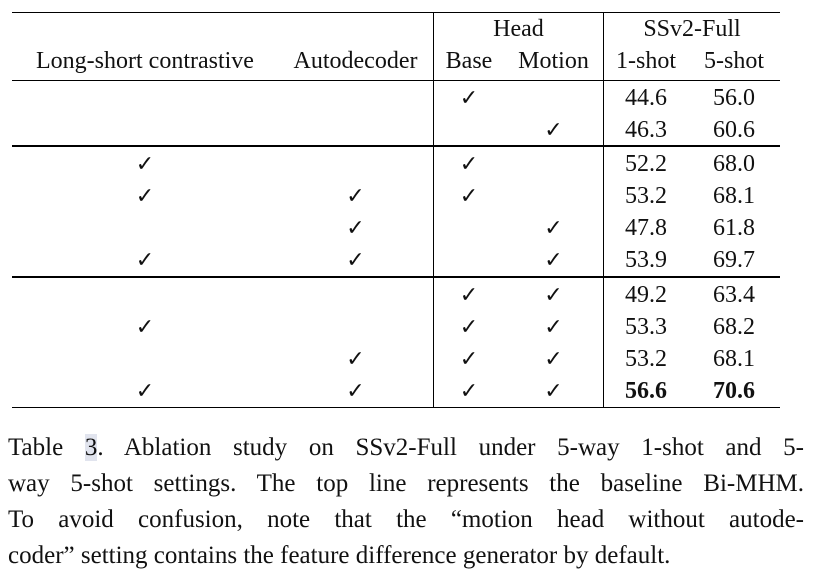  What do you see at coordinates (518, 29) in the screenshot?
I see `head-group-header: Head` at bounding box center [518, 29].